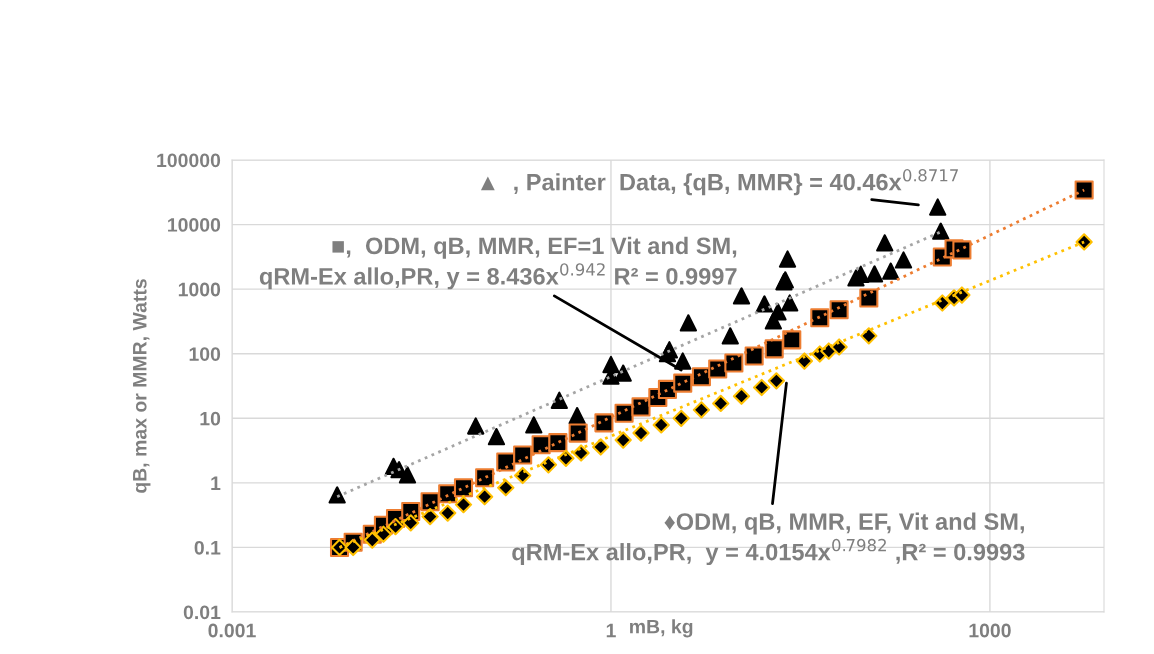  I want to click on annotation: ♦ODM, qB, MMR, EF, Vit and SM, qRM-Ex allo,PR, y = 4.0154x$^{0.7982}$ ,R² = 0.9993, so click(768, 539).